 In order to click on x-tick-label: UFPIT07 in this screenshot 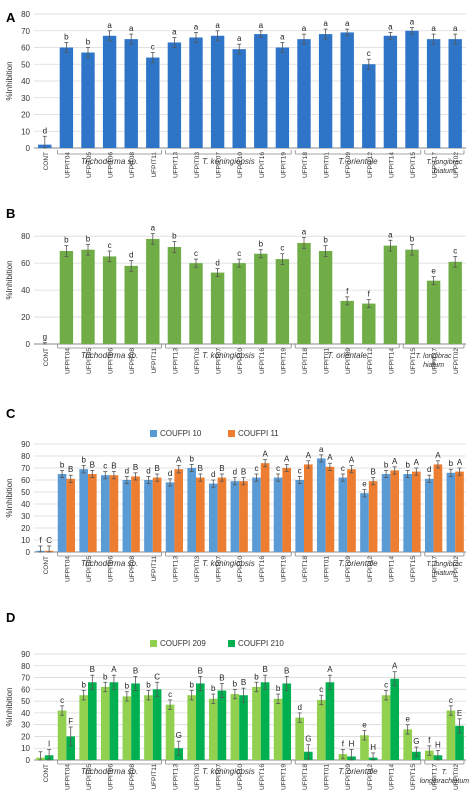, I will do `click(219, 569)`.